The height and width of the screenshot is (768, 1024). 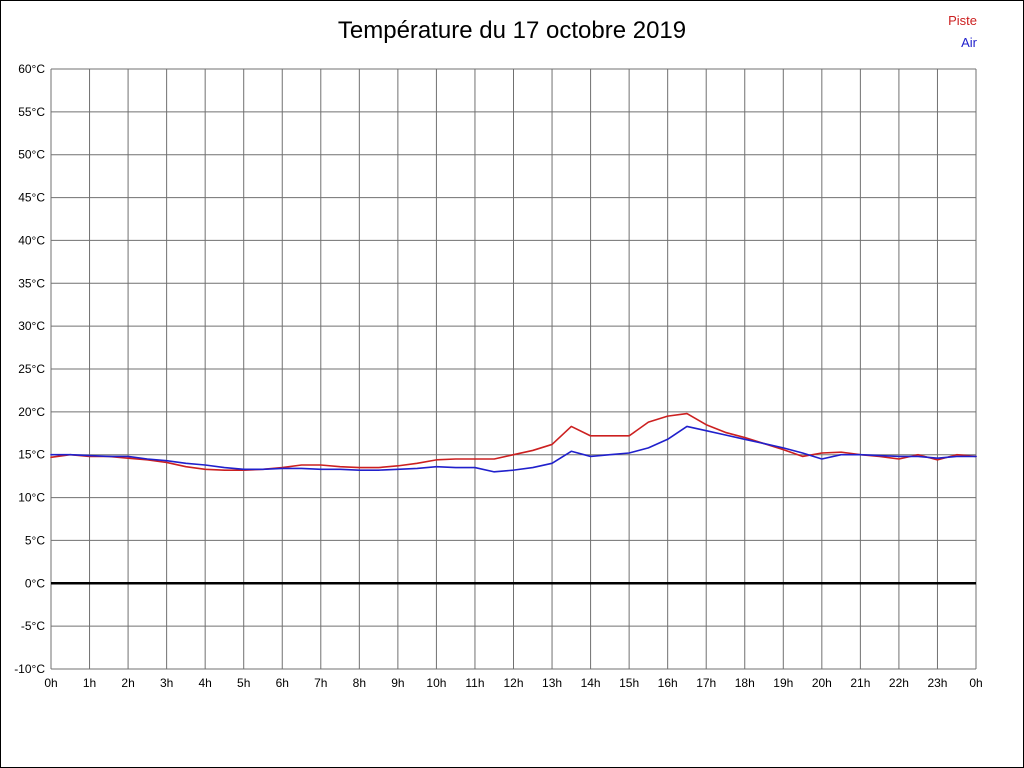 I want to click on y-tick-label: 25°C, so click(x=31, y=369).